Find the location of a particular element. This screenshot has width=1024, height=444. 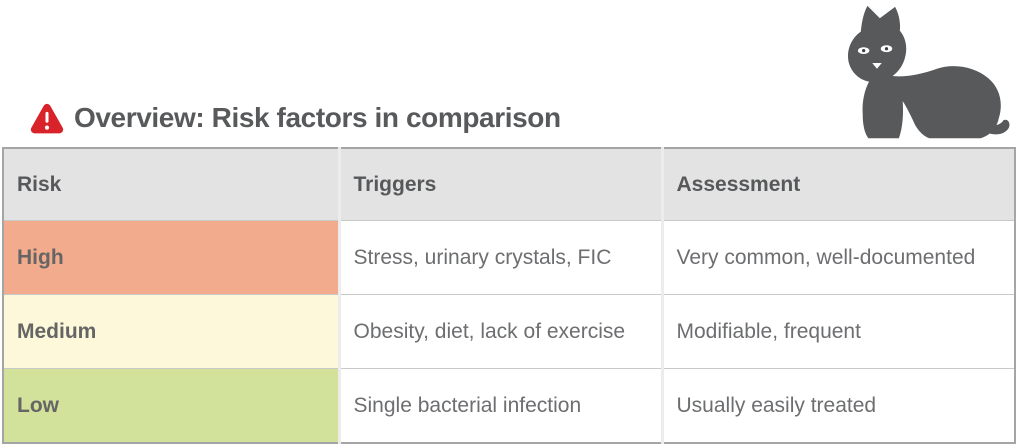

cat-face-group is located at coordinates (875, 57).